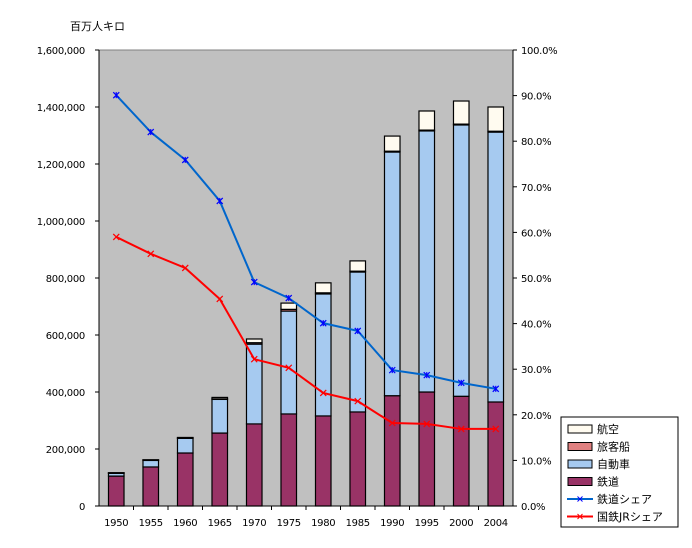 The image size is (692, 548). Describe the element at coordinates (289, 362) in the screenshot. I see `bar-segment-自動車-1975` at that location.